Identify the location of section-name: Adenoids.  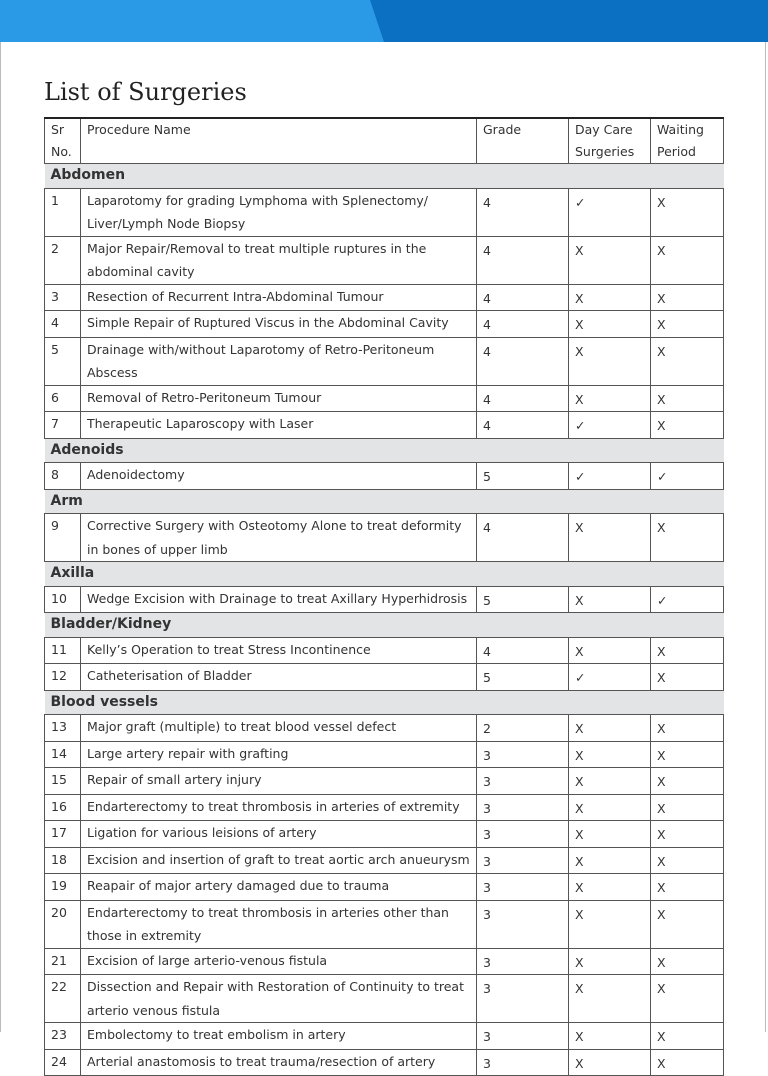
(384, 450).